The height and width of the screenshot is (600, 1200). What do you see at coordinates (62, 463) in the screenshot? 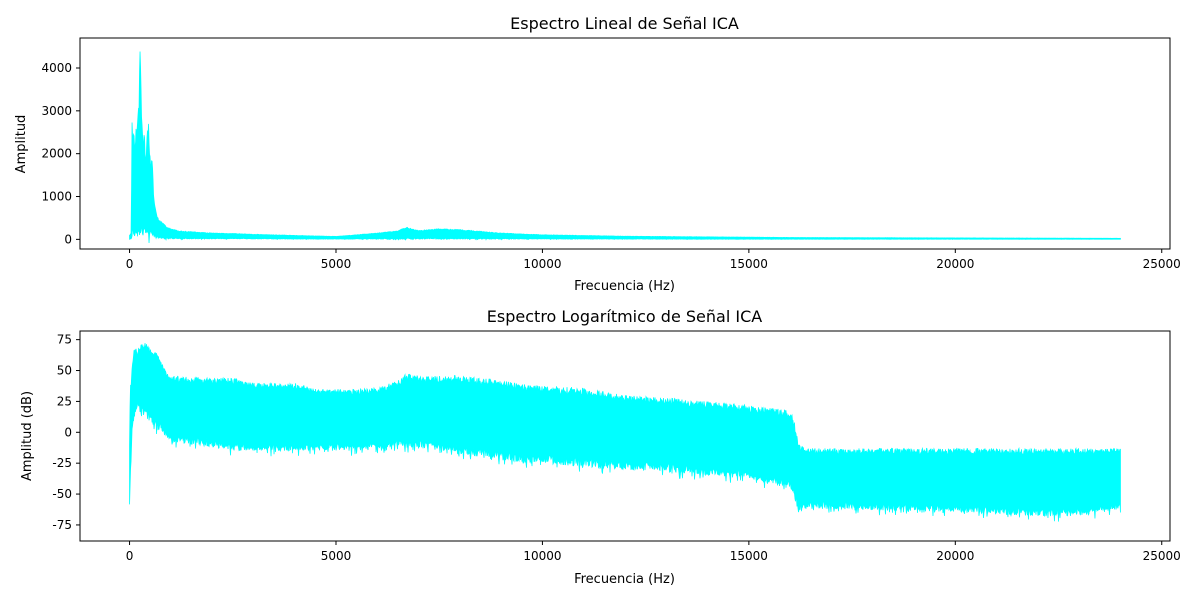
I see `y-tick-label: -25` at bounding box center [62, 463].